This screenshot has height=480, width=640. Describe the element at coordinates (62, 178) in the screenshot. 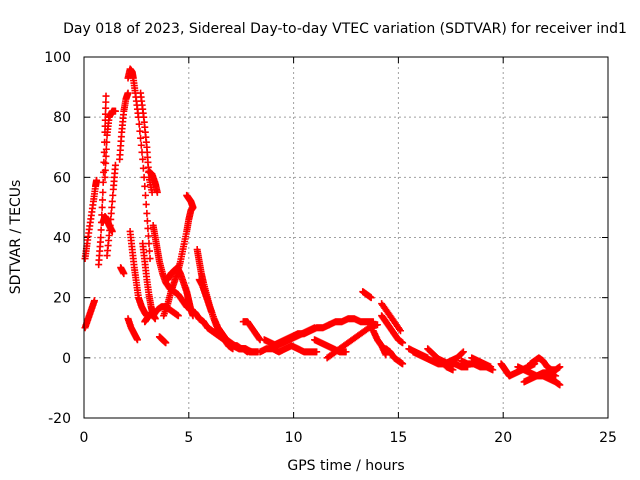

I see `y-tick-label: 60` at that location.